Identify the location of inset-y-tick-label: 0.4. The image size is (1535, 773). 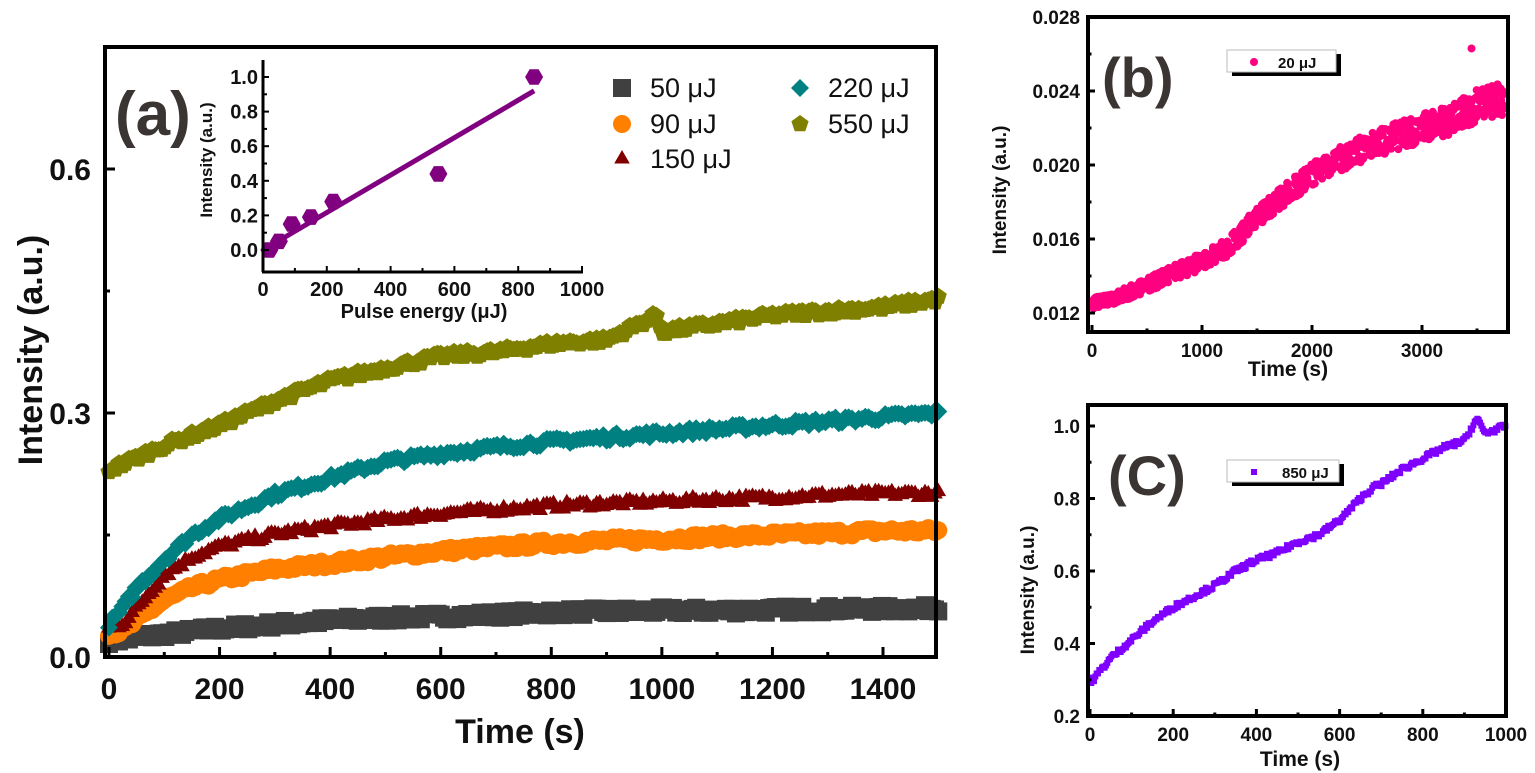
(244, 182).